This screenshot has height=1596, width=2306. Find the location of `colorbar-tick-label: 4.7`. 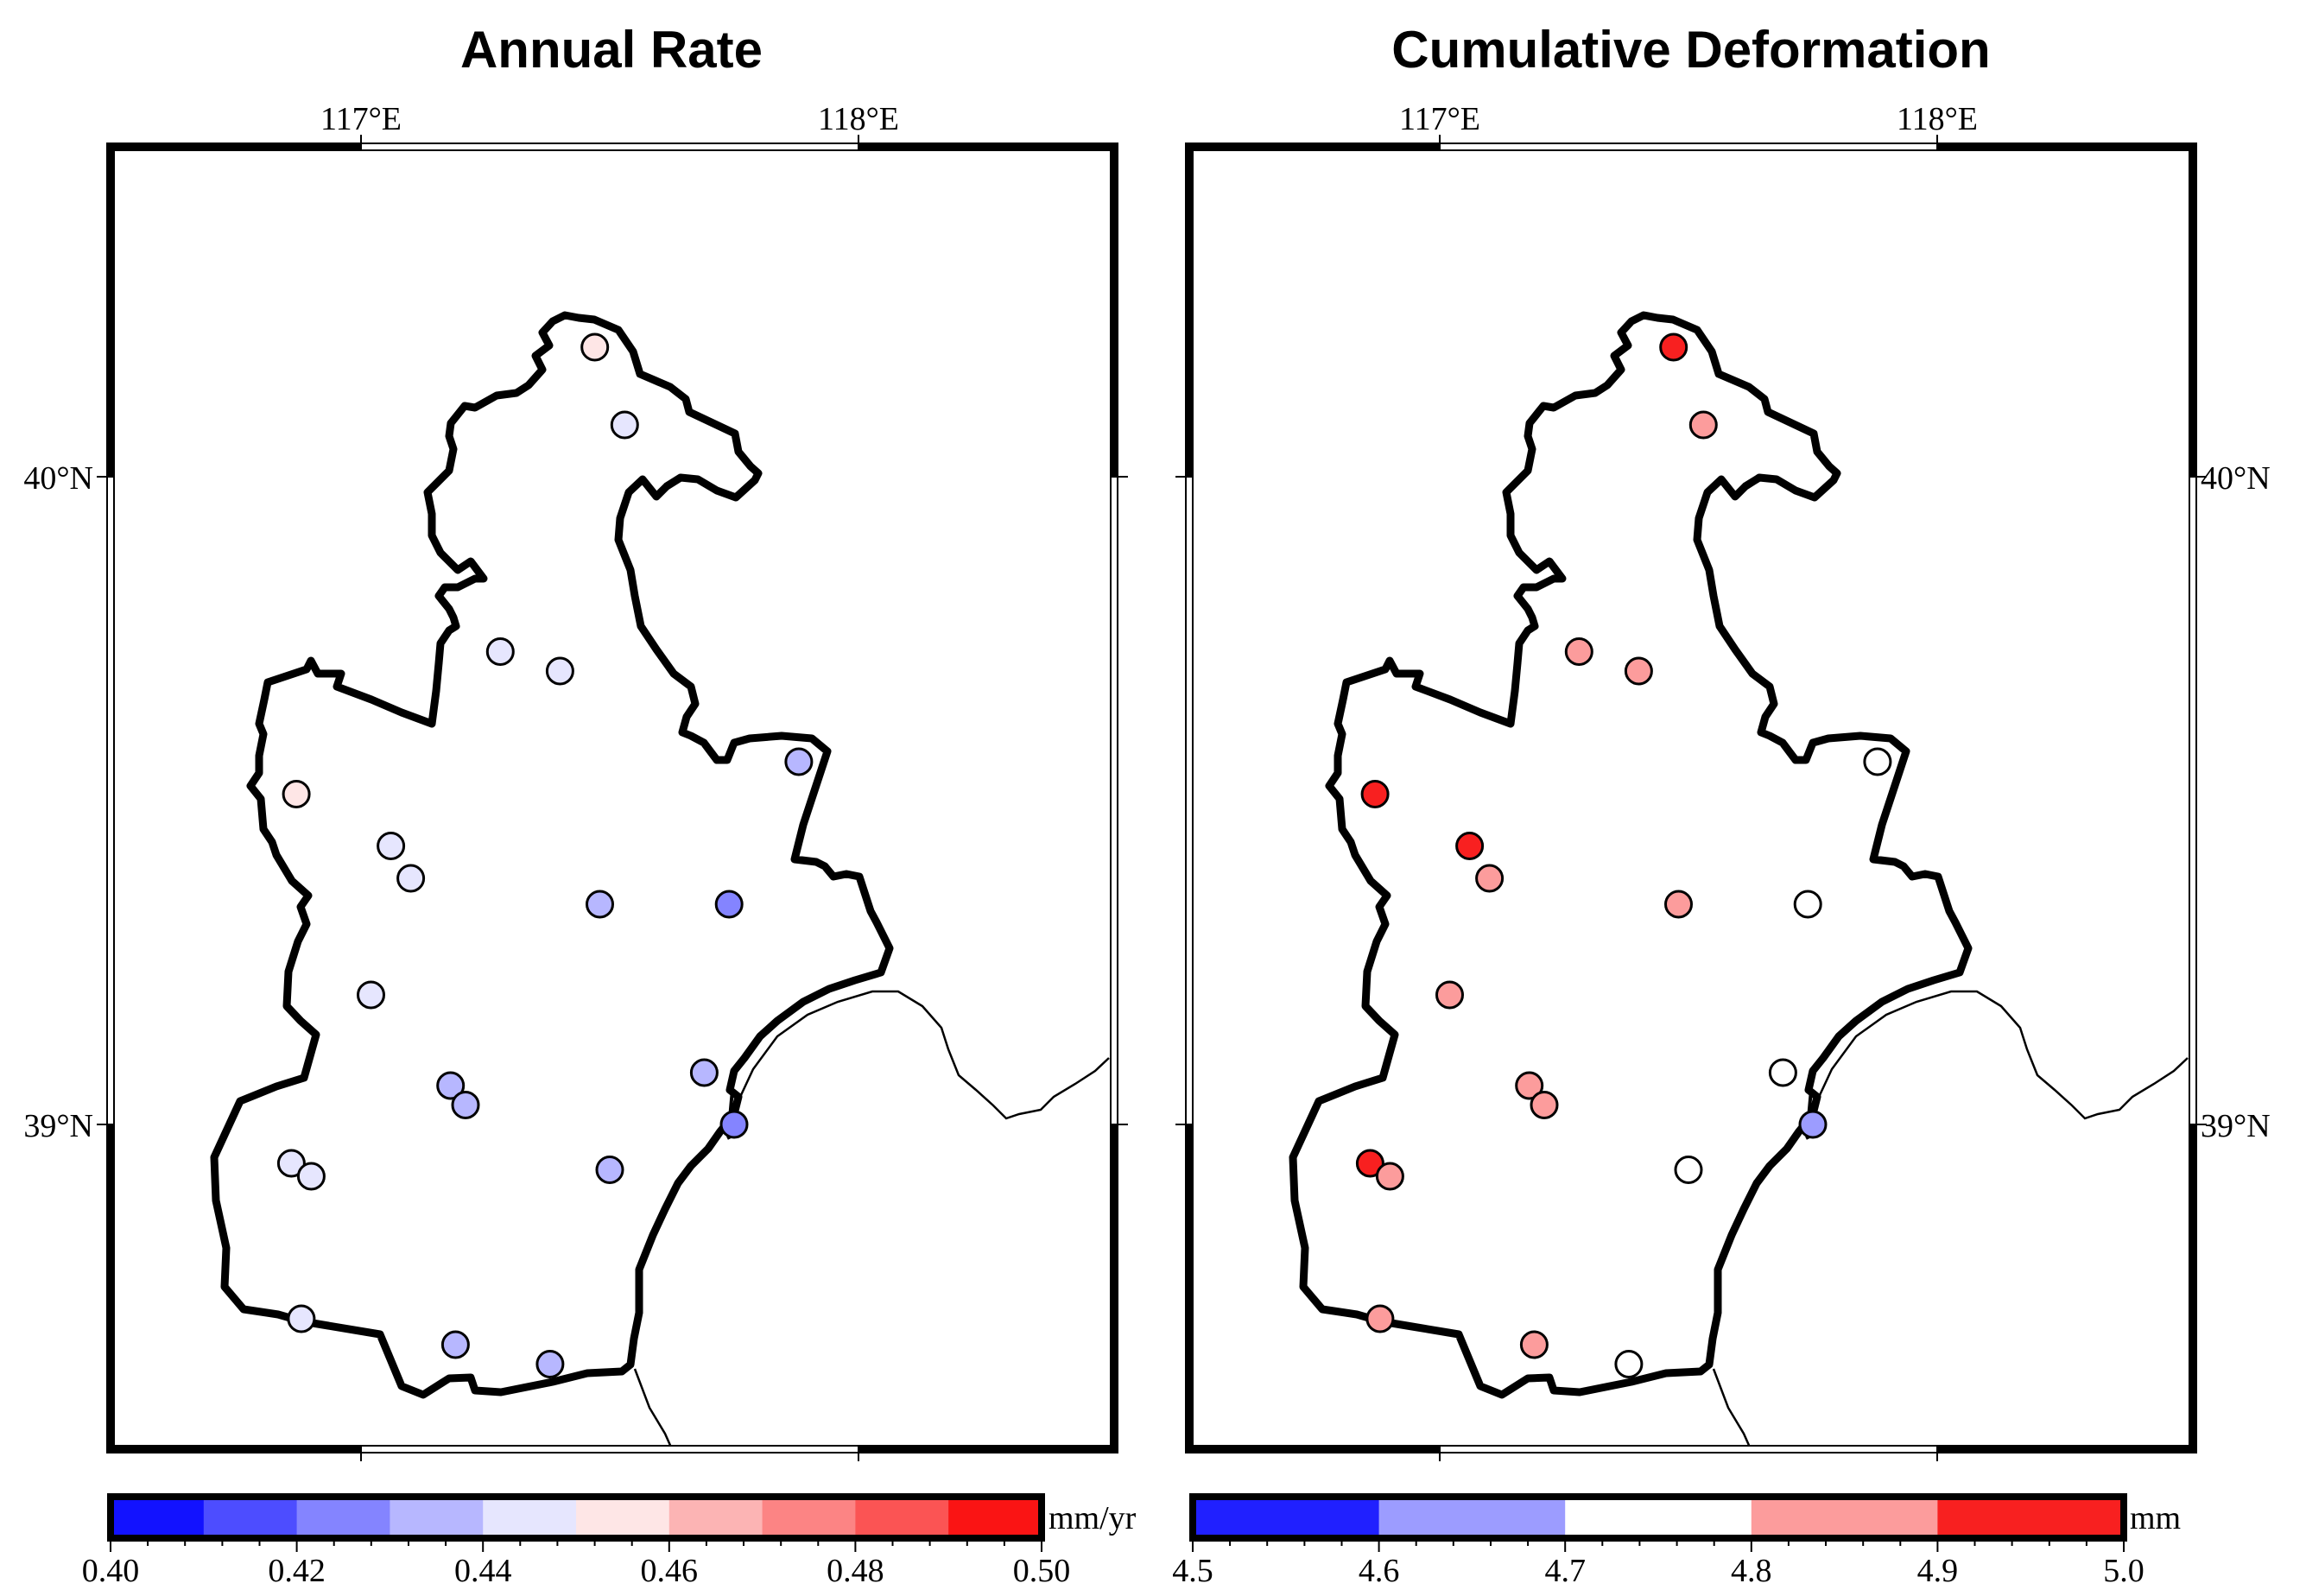

colorbar-tick-label: 4.7 is located at coordinates (1565, 1571).